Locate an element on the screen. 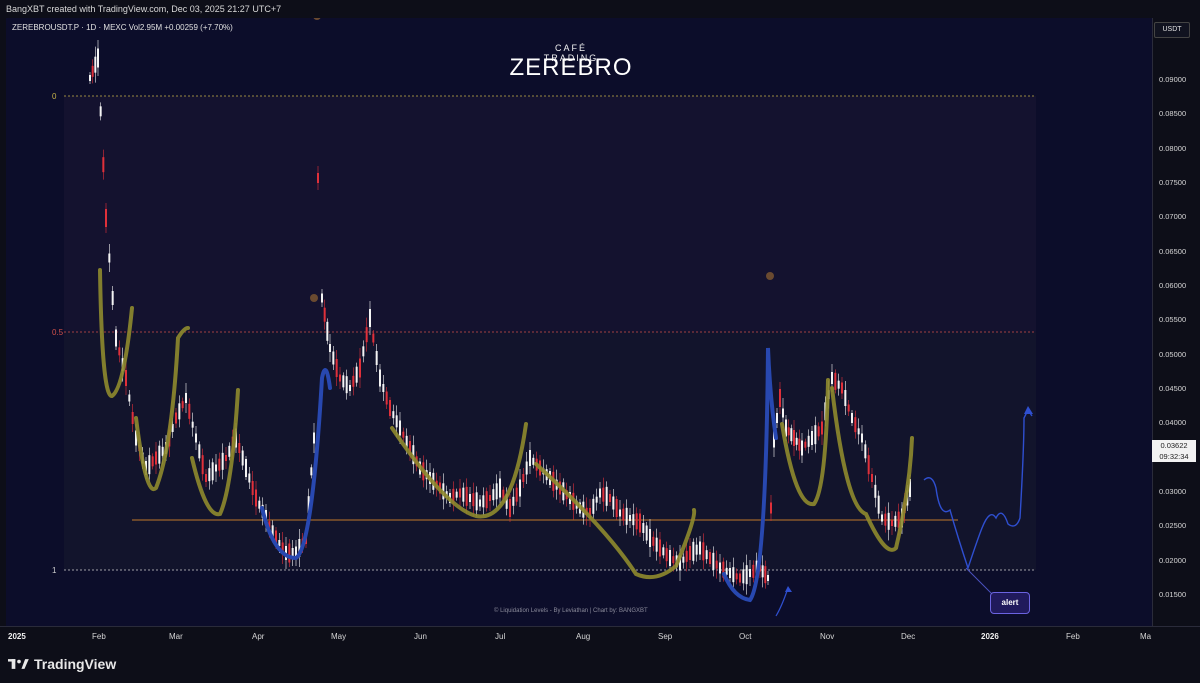  footer: TradingView is located at coordinates (600, 663).